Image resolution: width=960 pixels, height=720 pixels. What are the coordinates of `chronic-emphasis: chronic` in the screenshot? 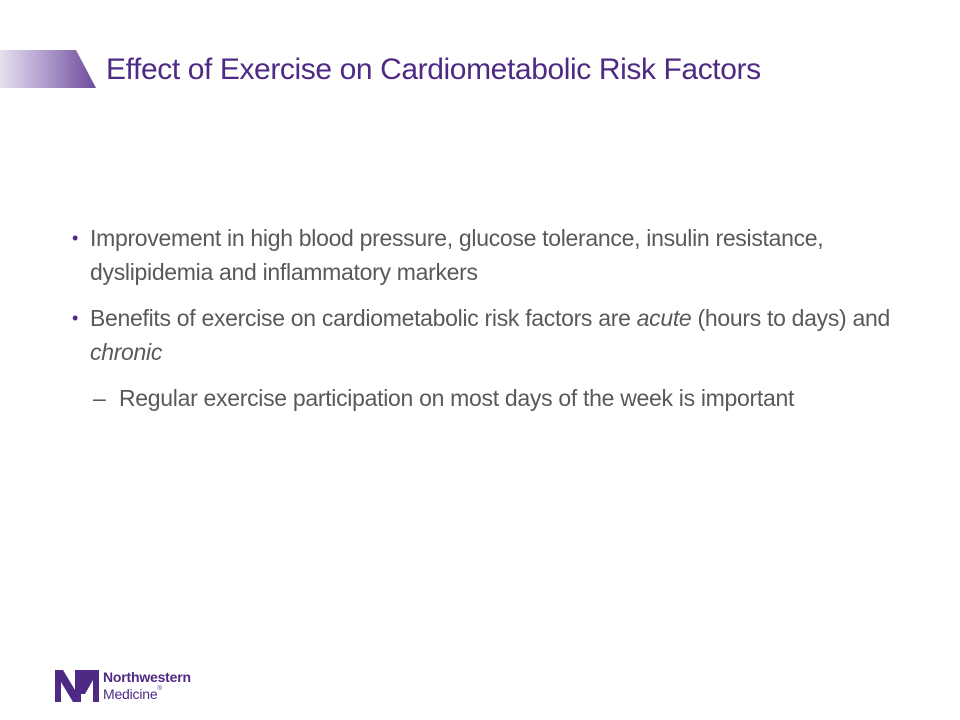 It's located at (126, 352).